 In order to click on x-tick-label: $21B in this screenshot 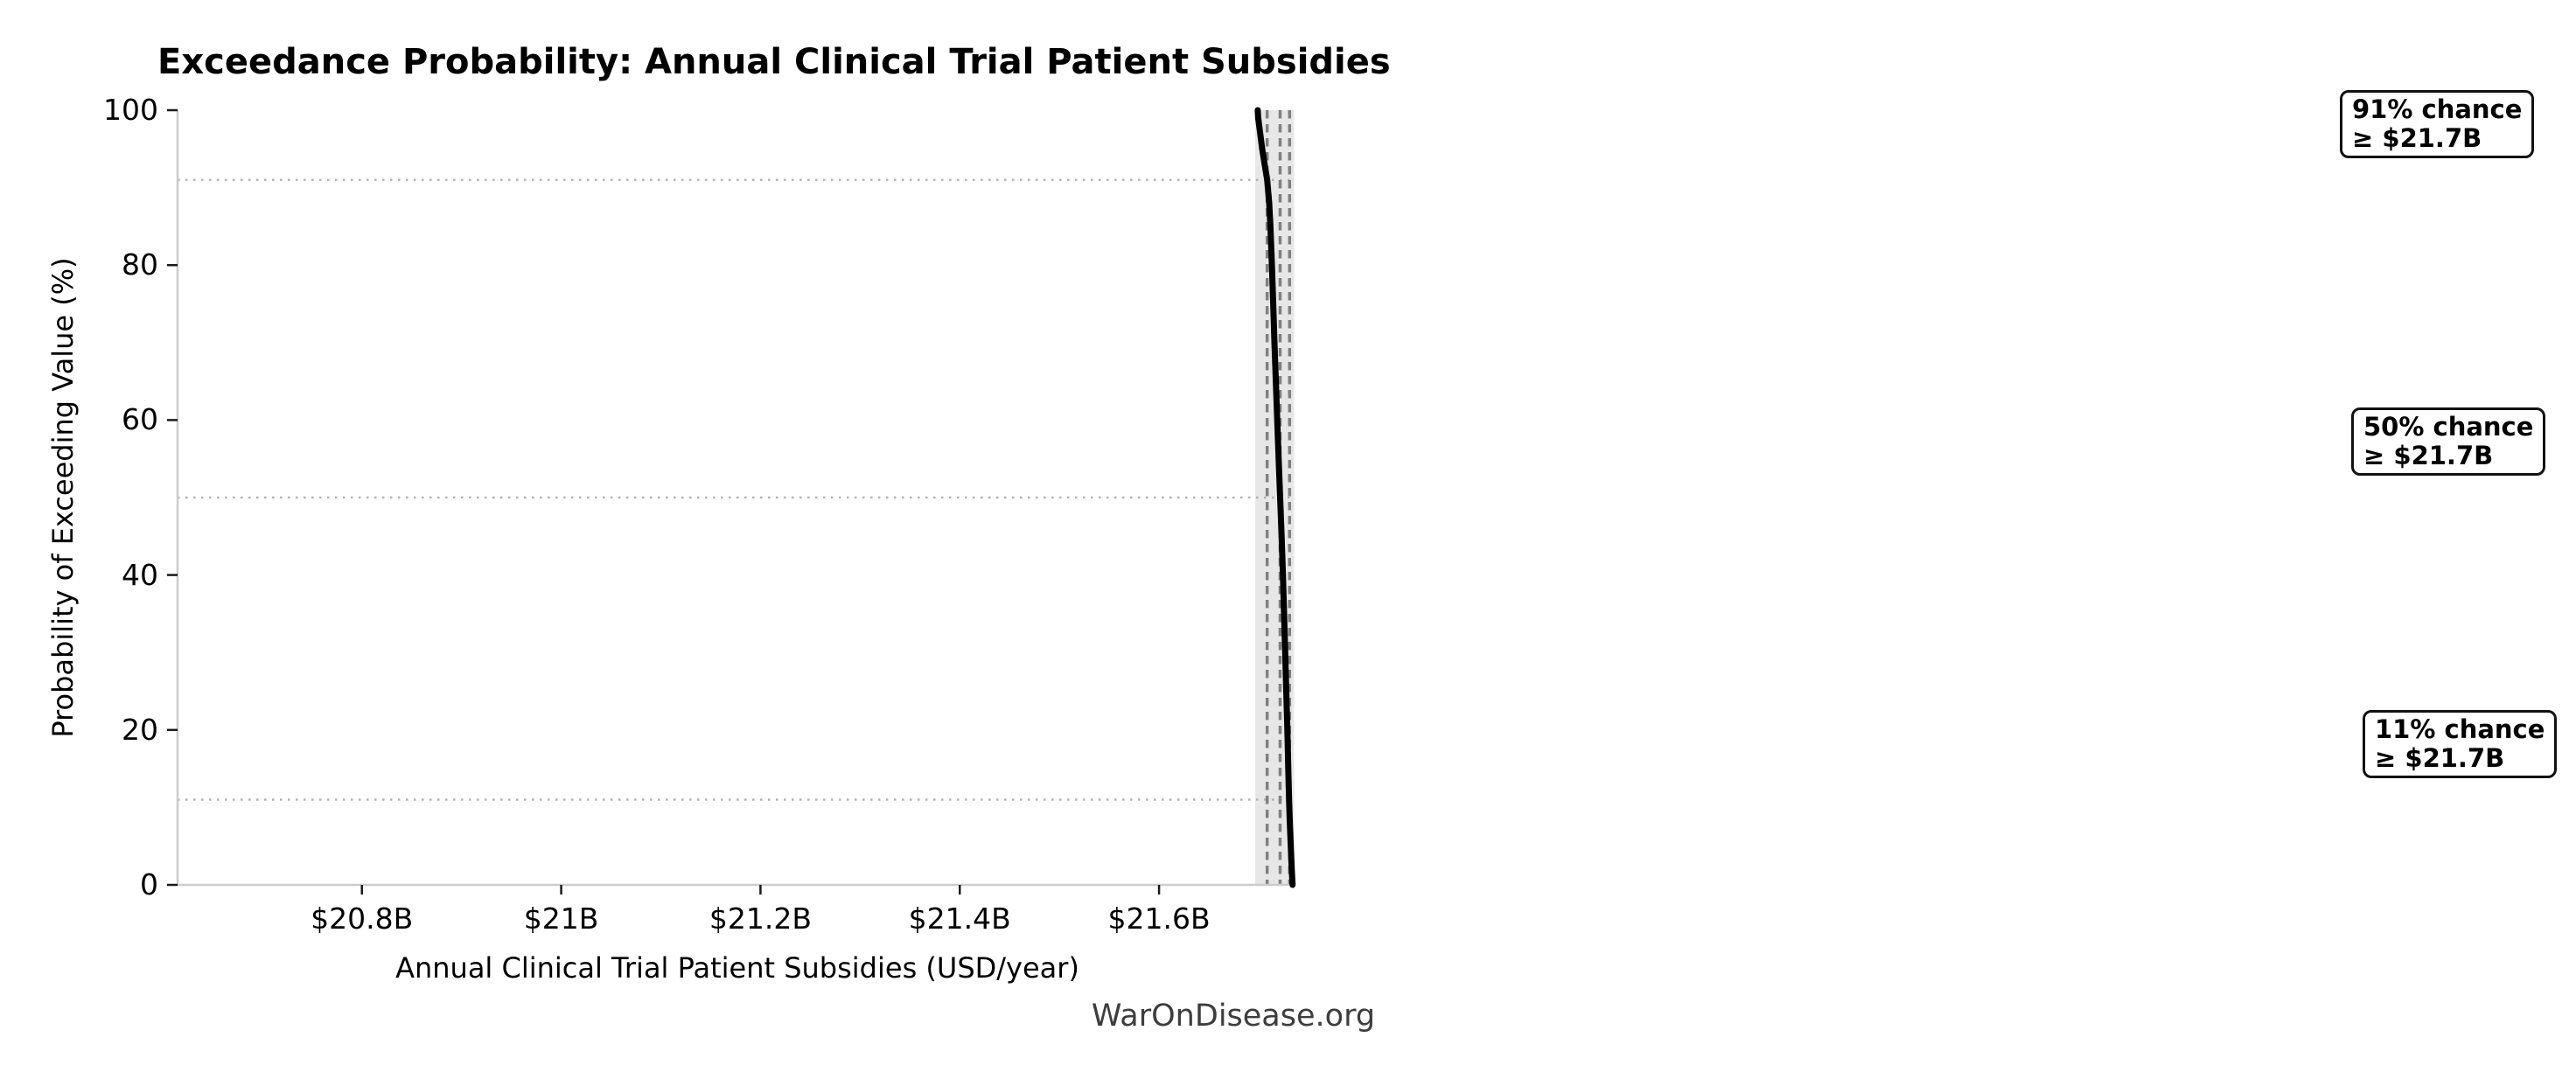, I will do `click(561, 918)`.